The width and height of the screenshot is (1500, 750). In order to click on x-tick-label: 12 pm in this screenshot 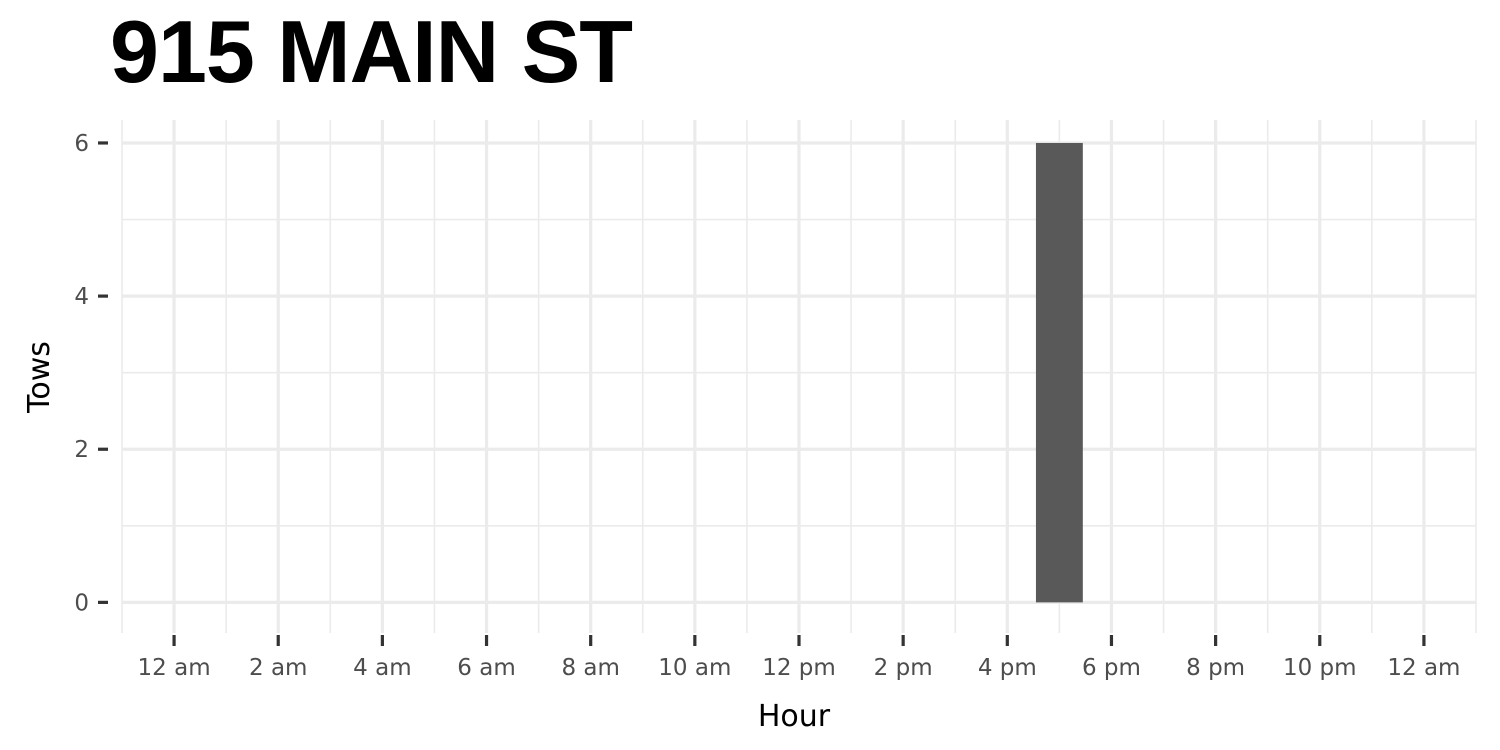, I will do `click(799, 668)`.